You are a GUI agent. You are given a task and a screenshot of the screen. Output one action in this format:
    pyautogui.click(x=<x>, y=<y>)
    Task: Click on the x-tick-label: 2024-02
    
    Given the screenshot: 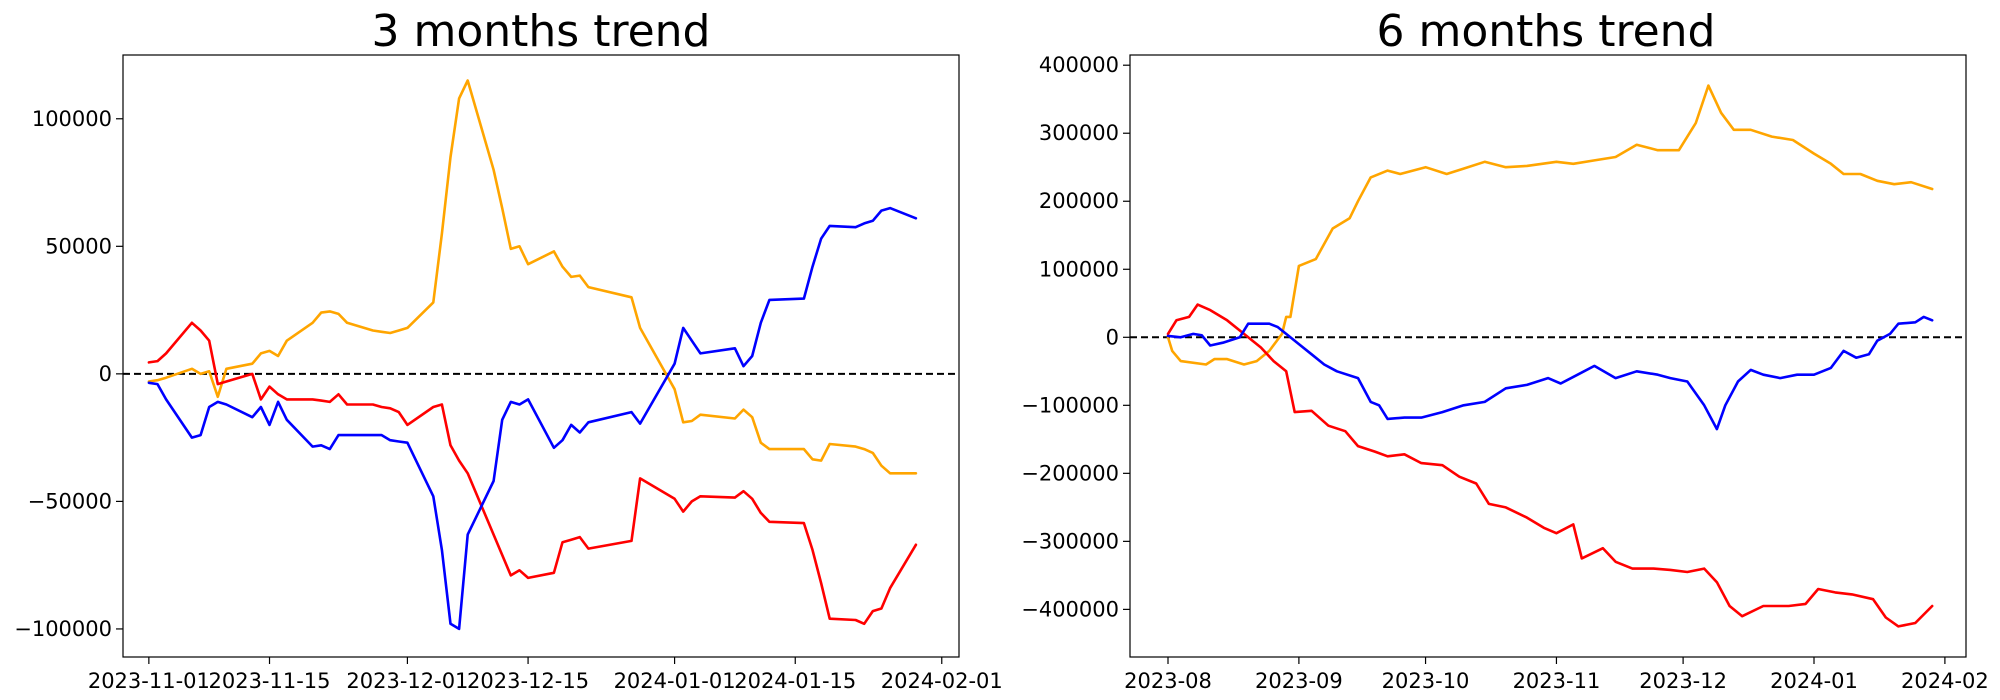 What is the action you would take?
    pyautogui.click(x=1945, y=681)
    